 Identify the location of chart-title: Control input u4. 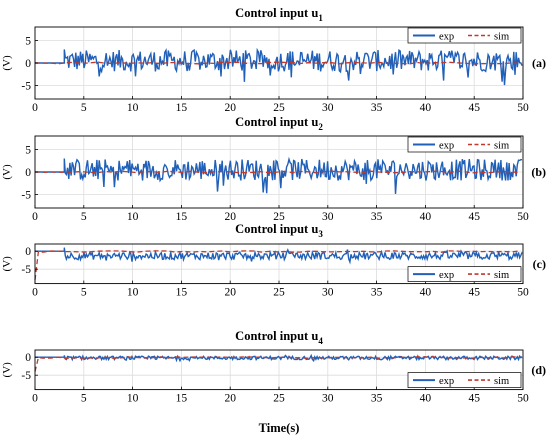
(279, 337).